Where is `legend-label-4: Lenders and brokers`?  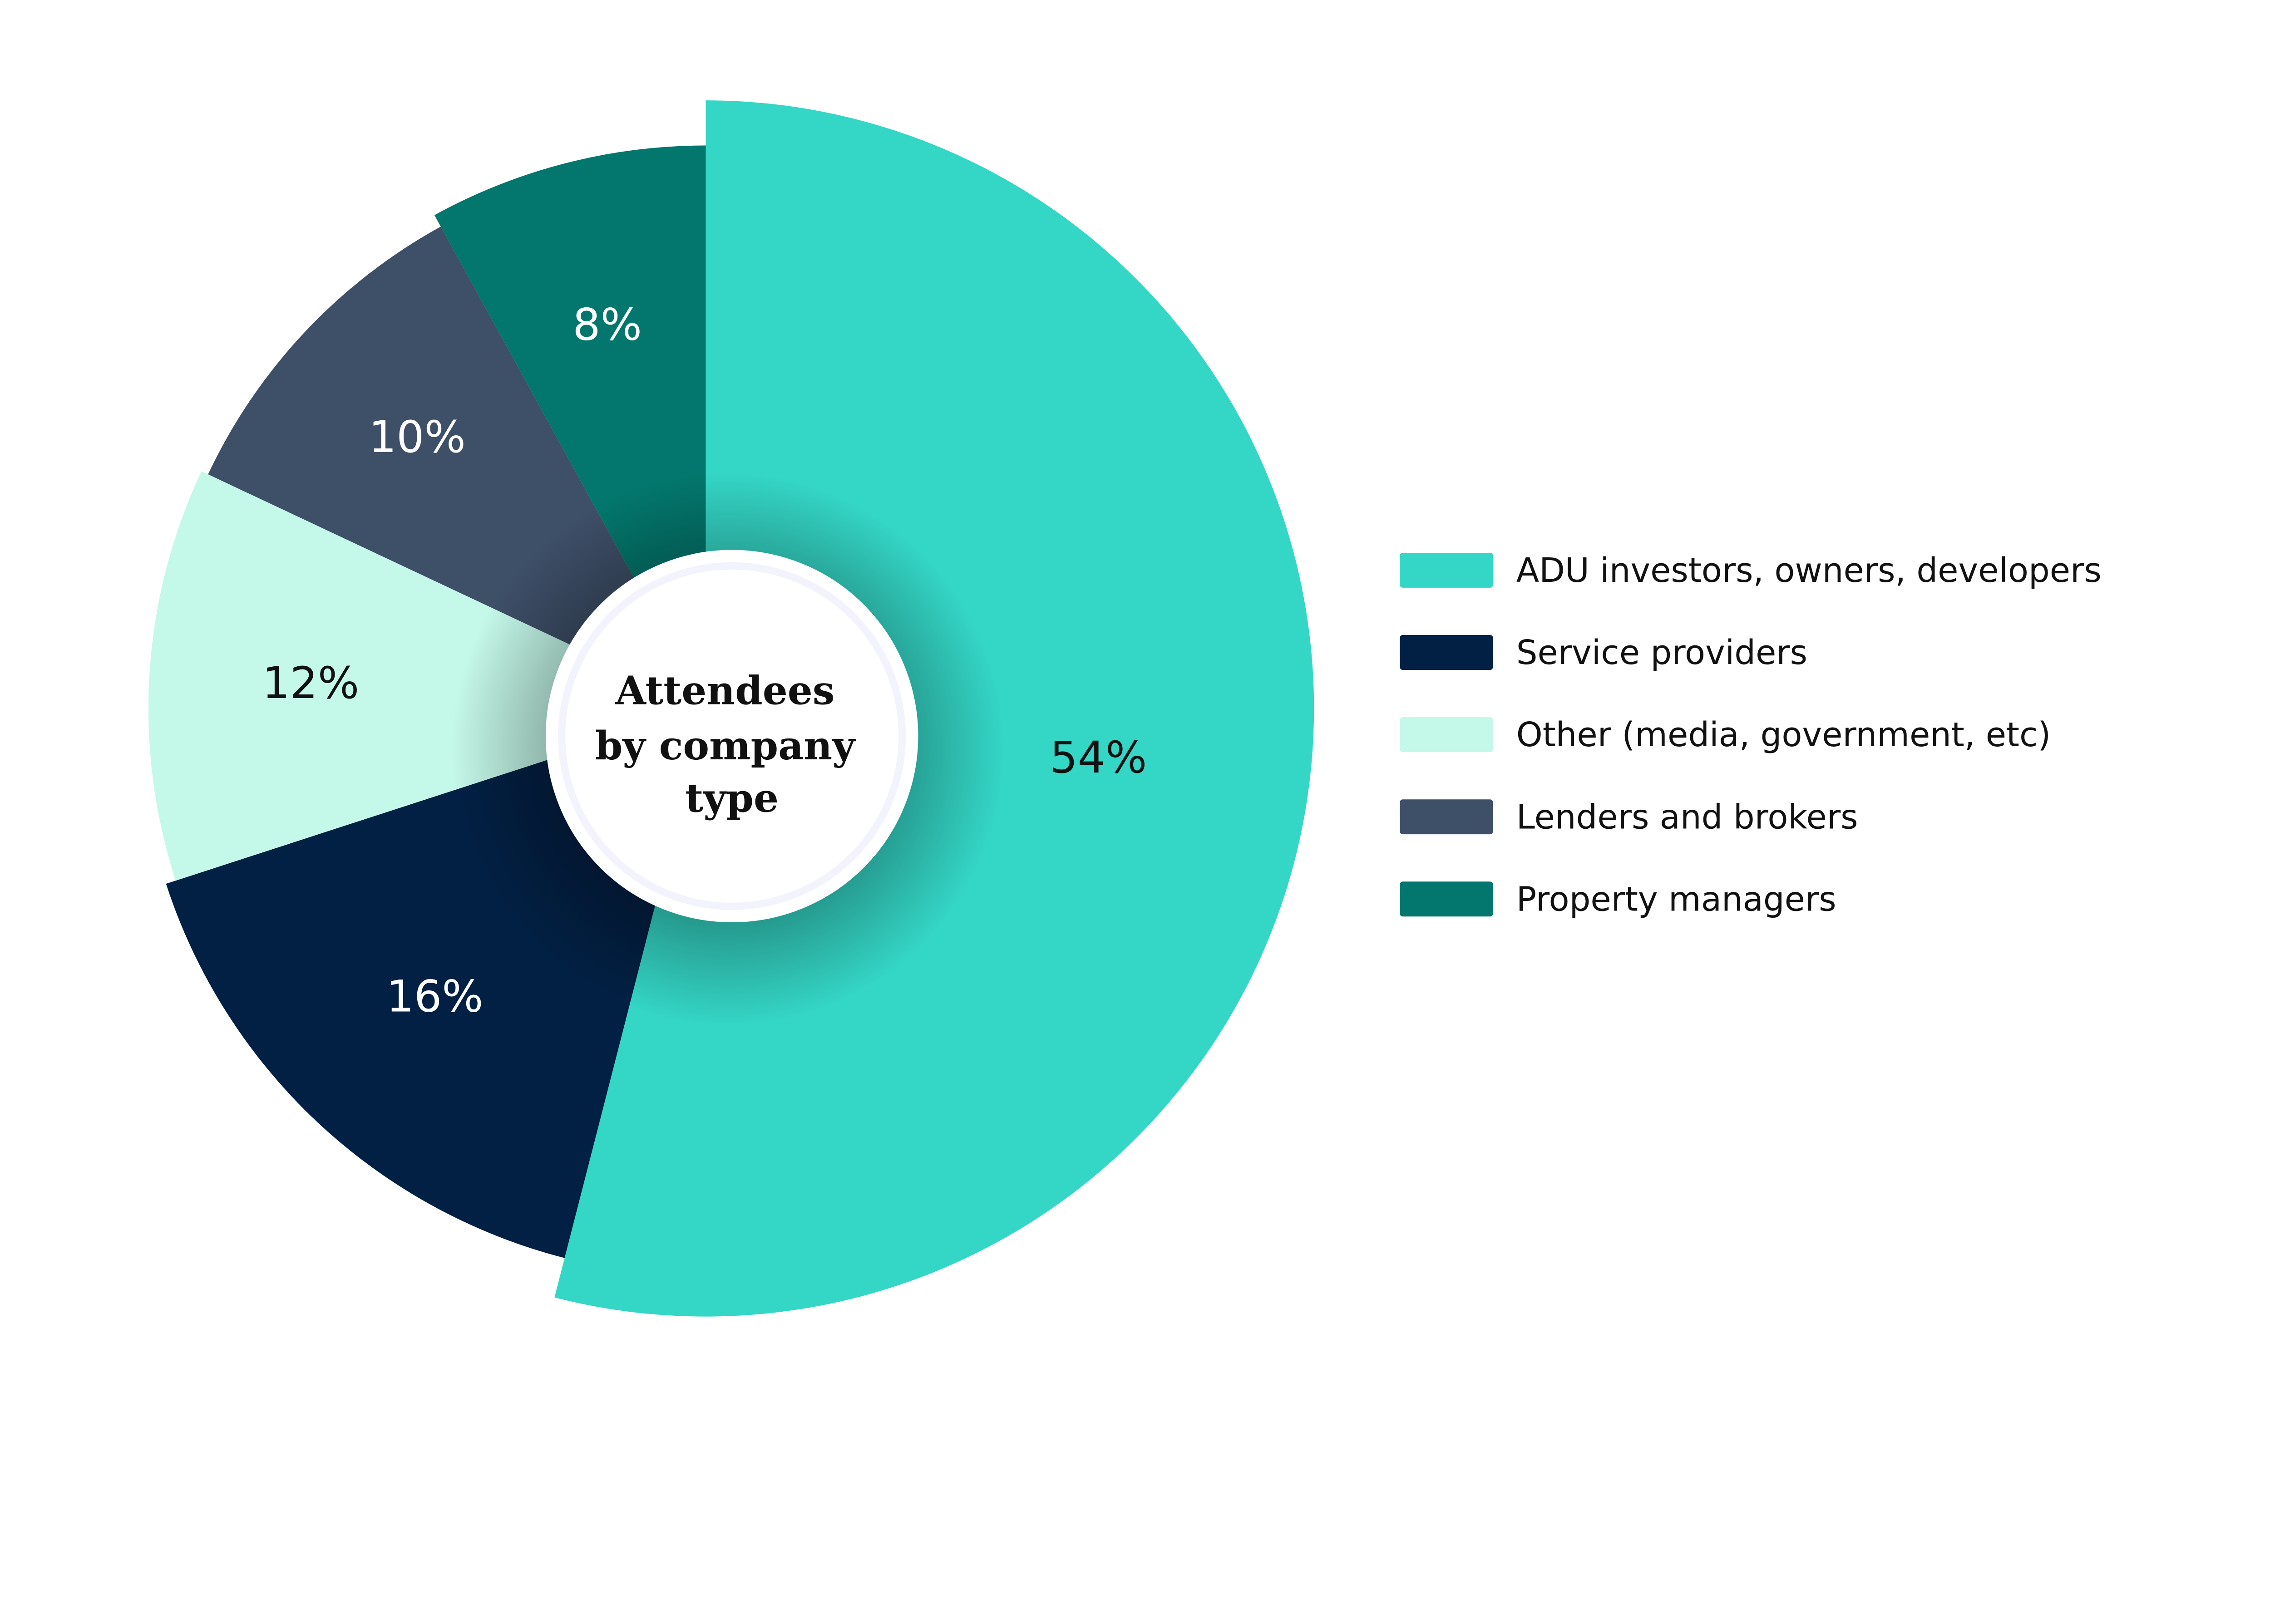 legend-label-4: Lenders and brokers is located at coordinates (1687, 817).